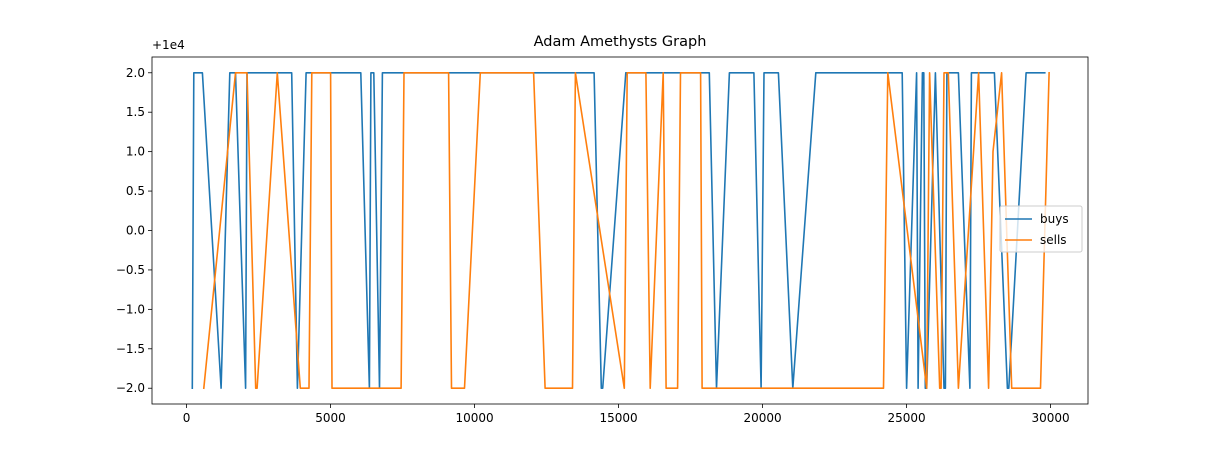 Image resolution: width=1210 pixels, height=454 pixels. What do you see at coordinates (1053, 240) in the screenshot?
I see `legend-label-sells: sells` at bounding box center [1053, 240].